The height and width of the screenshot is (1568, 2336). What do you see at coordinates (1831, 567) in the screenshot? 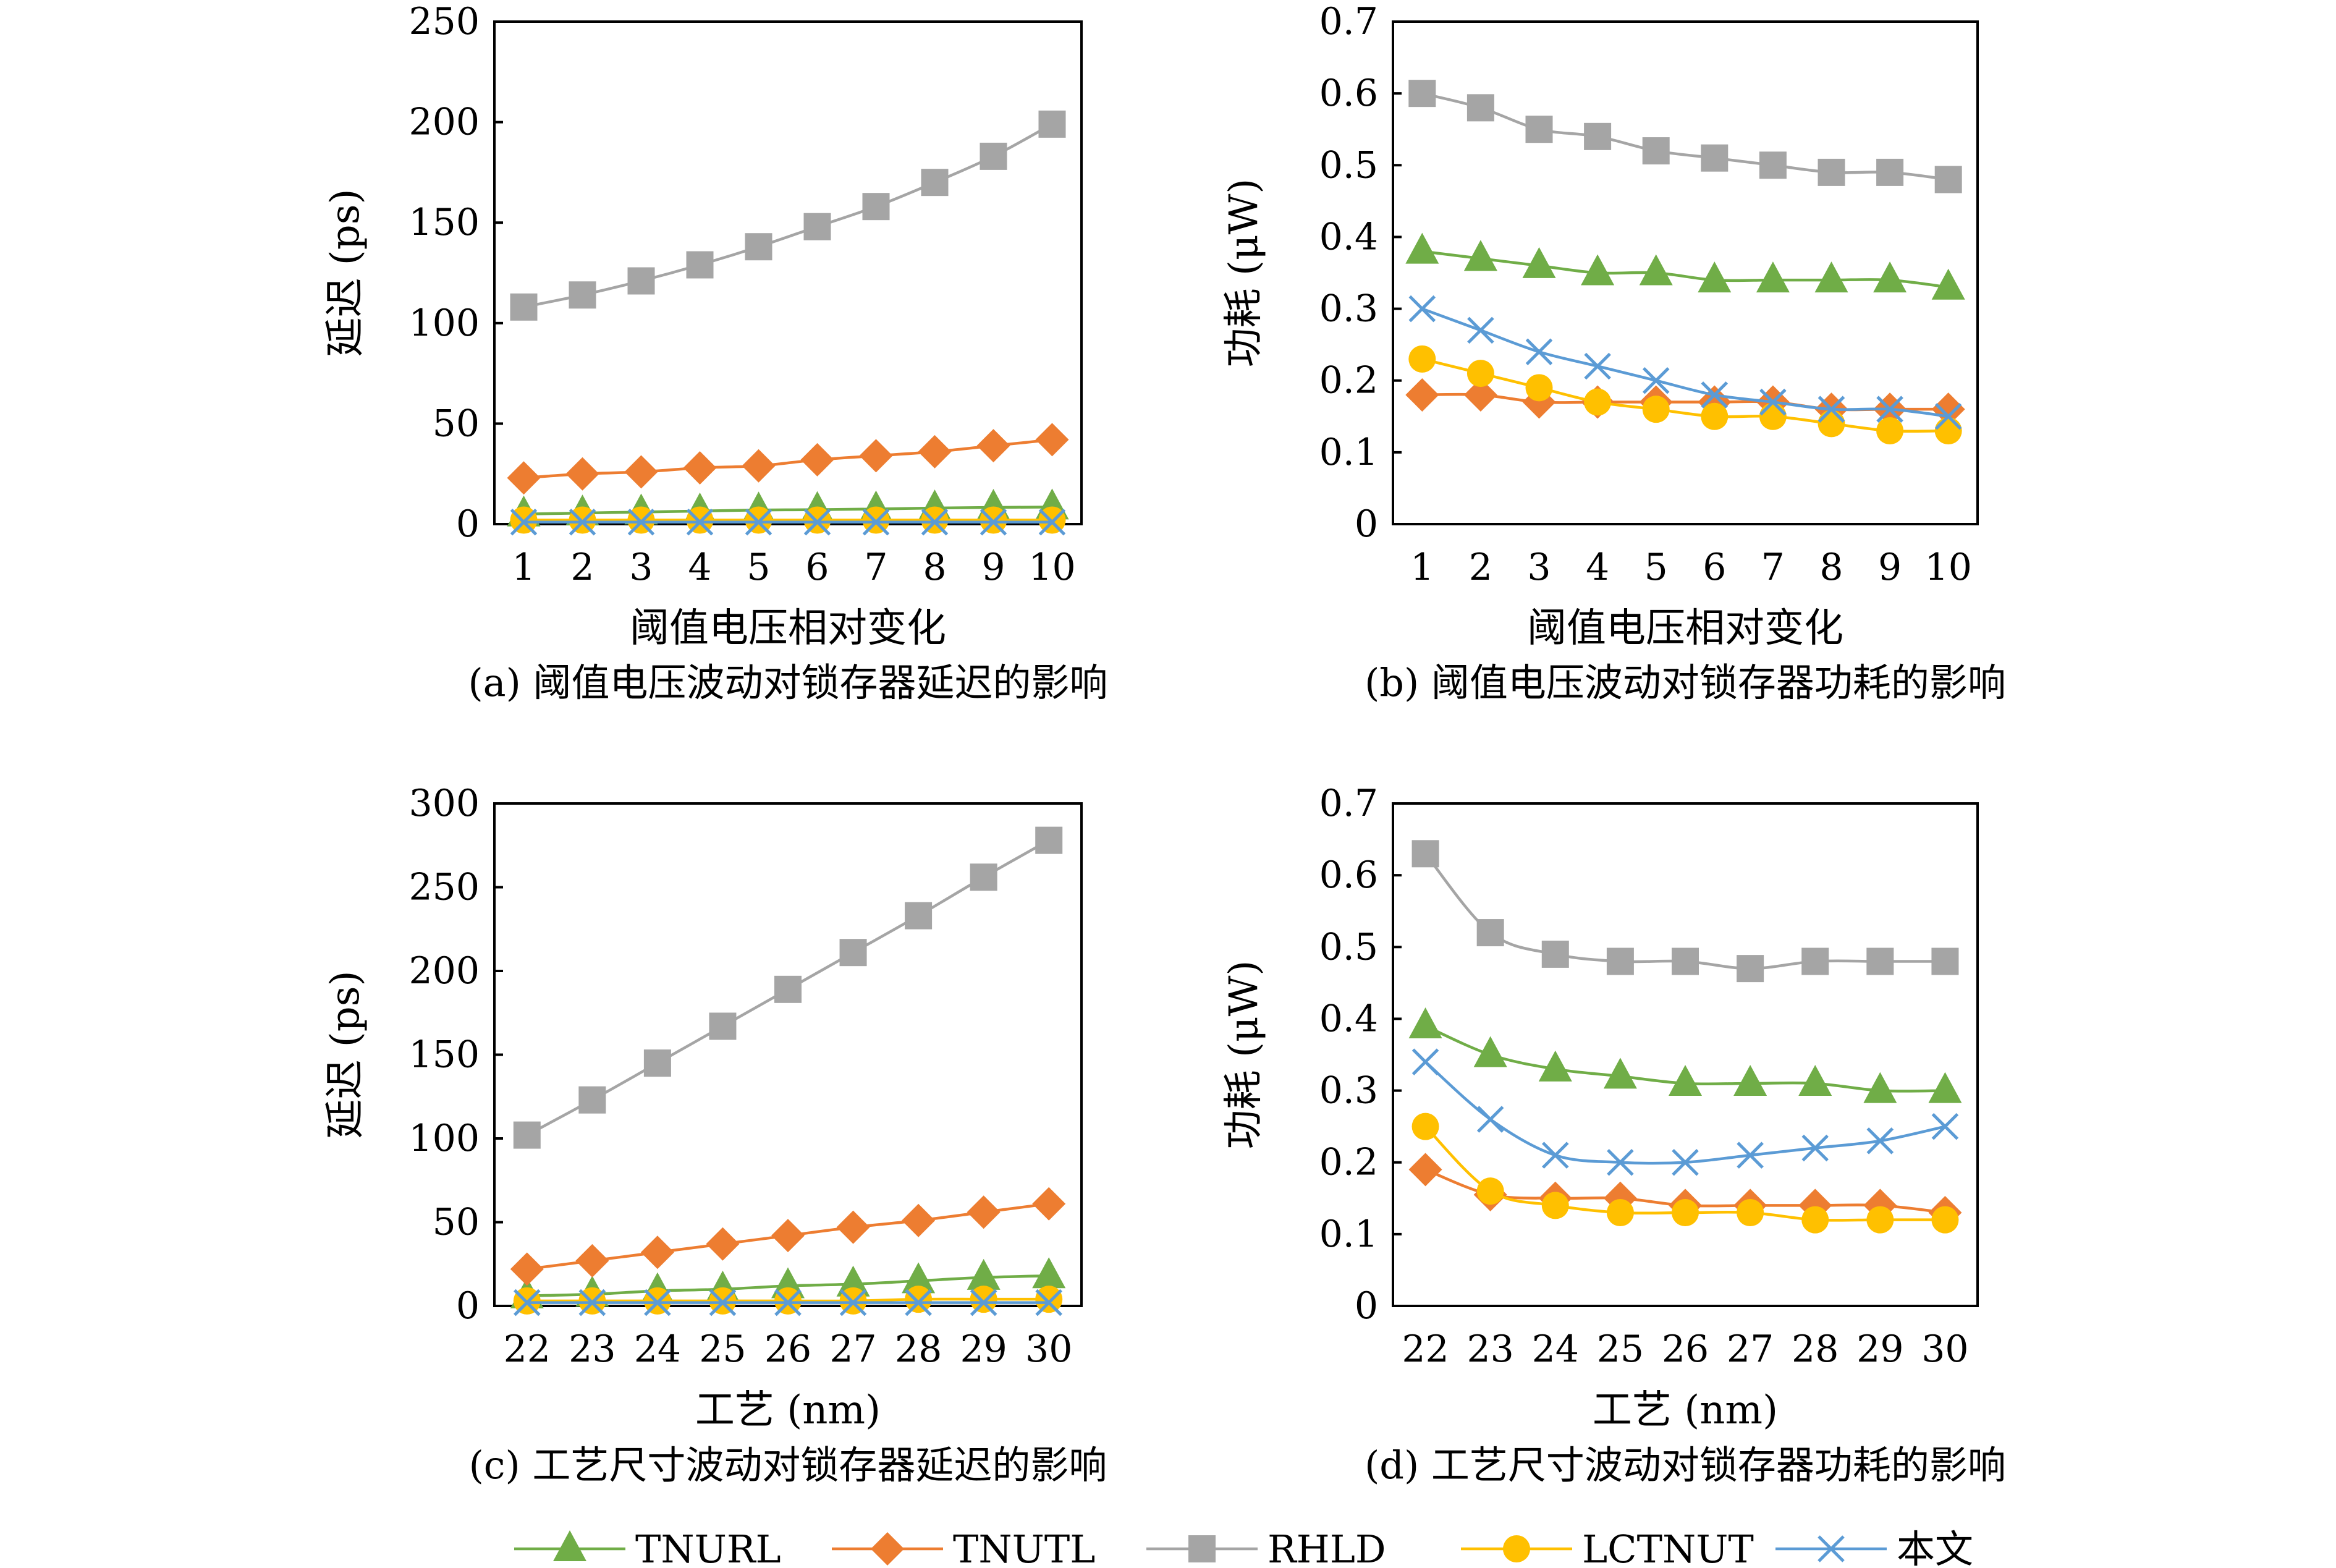
I see `x-tick-label: 8` at bounding box center [1831, 567].